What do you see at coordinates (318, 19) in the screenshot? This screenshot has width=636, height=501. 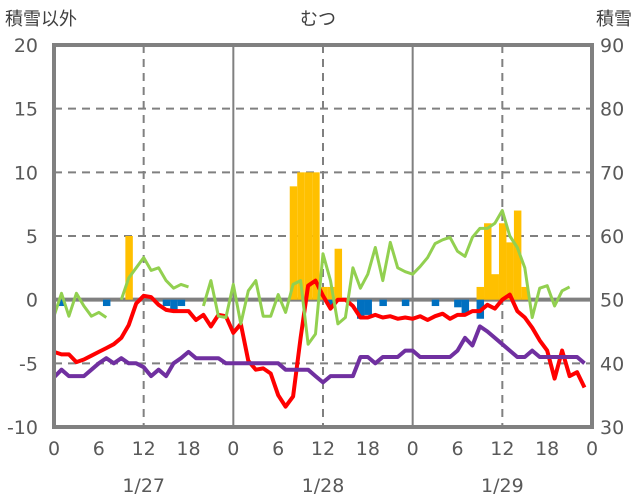 I see `chart-title: むつ` at bounding box center [318, 19].